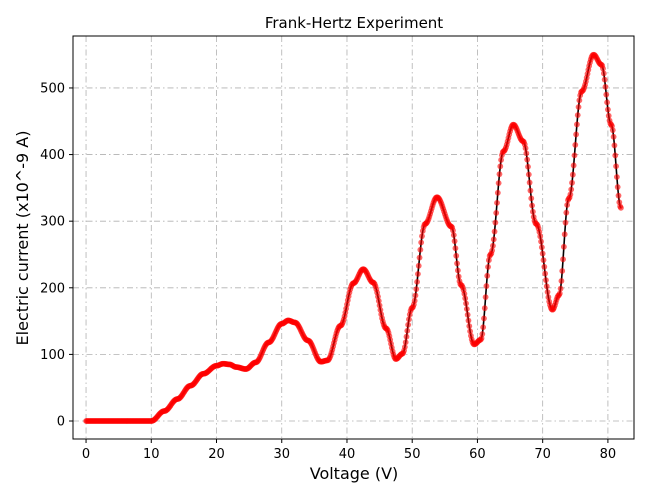 The width and height of the screenshot is (650, 499). What do you see at coordinates (412, 454) in the screenshot?
I see `x-tick-label: 50` at bounding box center [412, 454].